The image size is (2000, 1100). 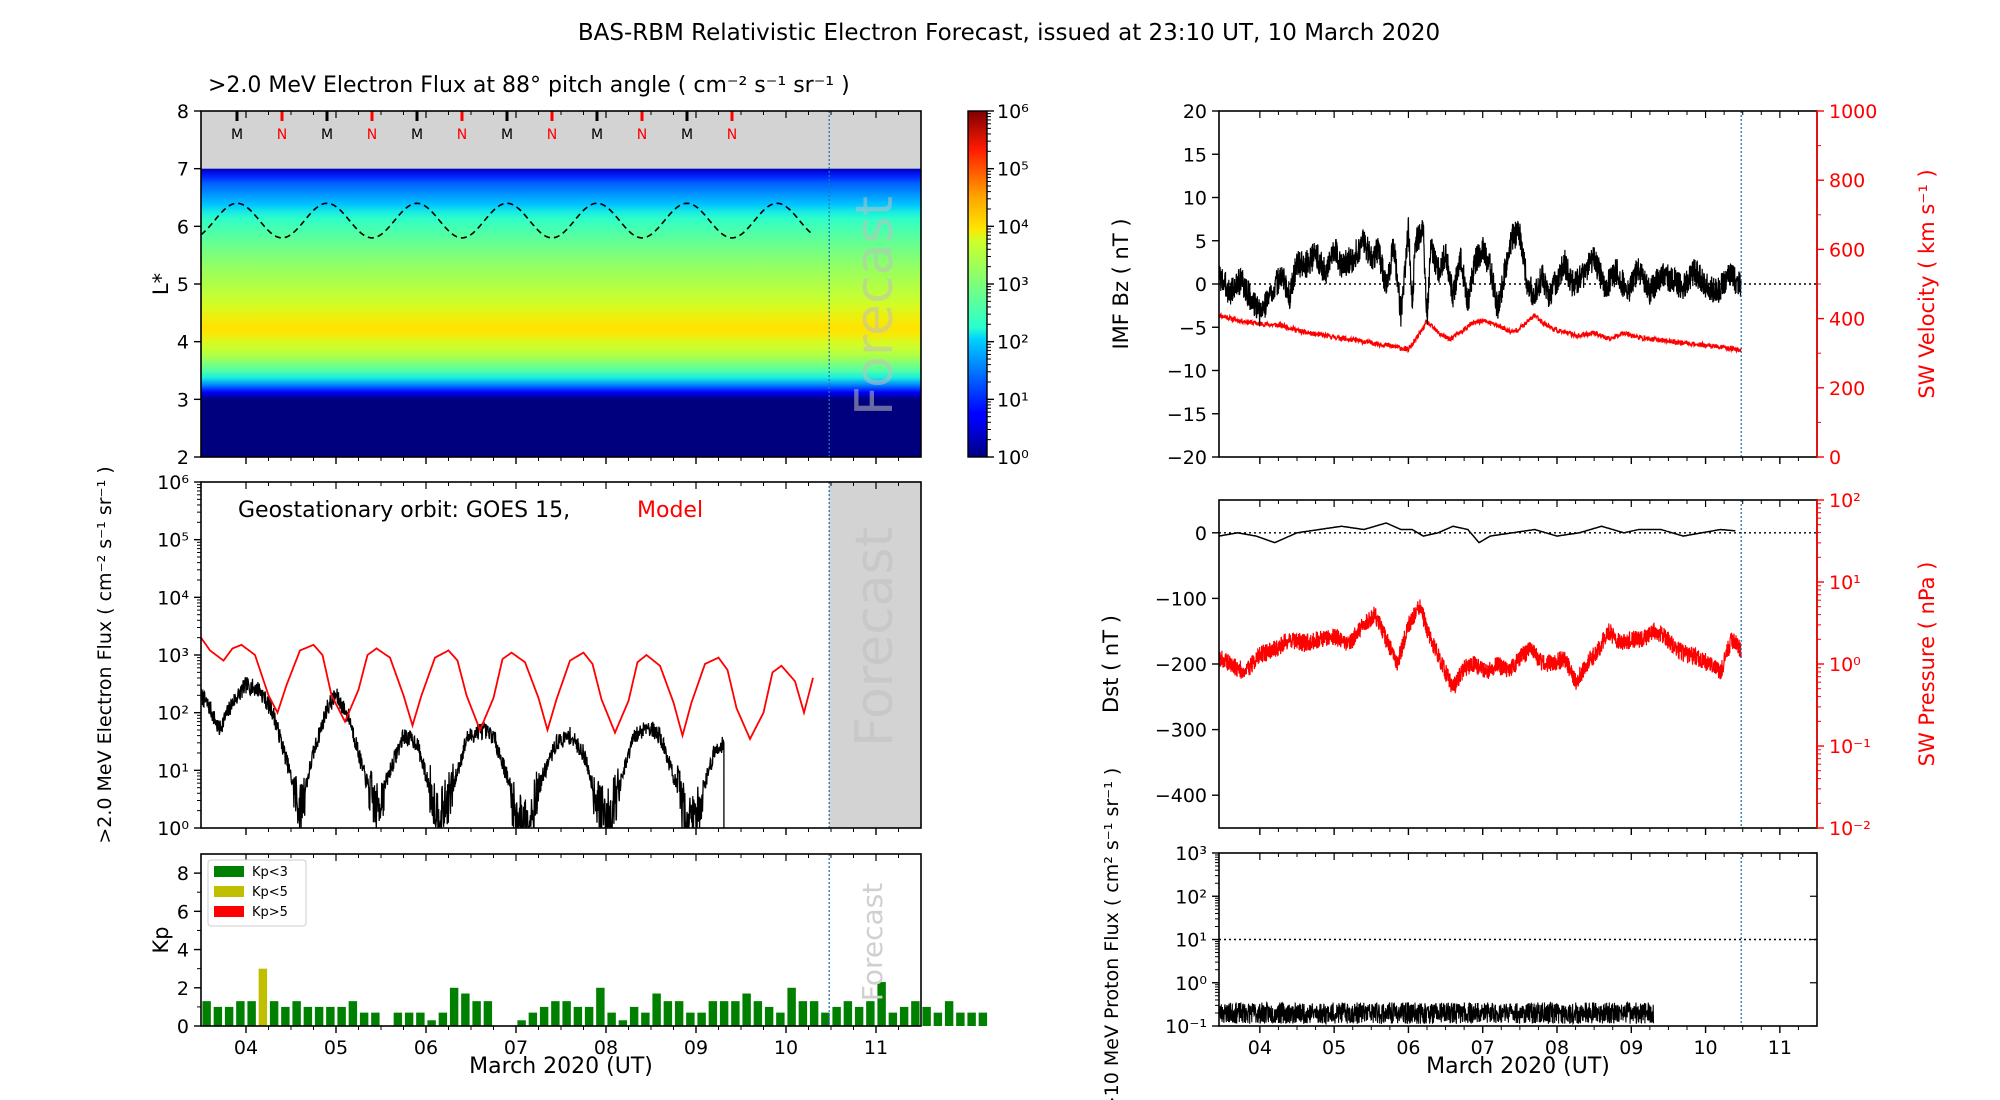 What do you see at coordinates (183, 343) in the screenshot?
I see `lstar-ytick-label: 4` at bounding box center [183, 343].